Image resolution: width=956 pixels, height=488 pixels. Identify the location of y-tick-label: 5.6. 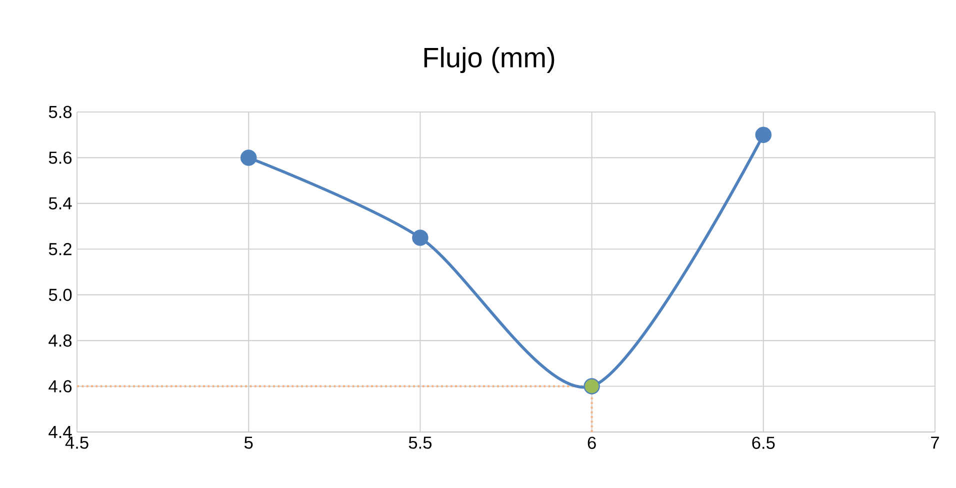
(60, 158).